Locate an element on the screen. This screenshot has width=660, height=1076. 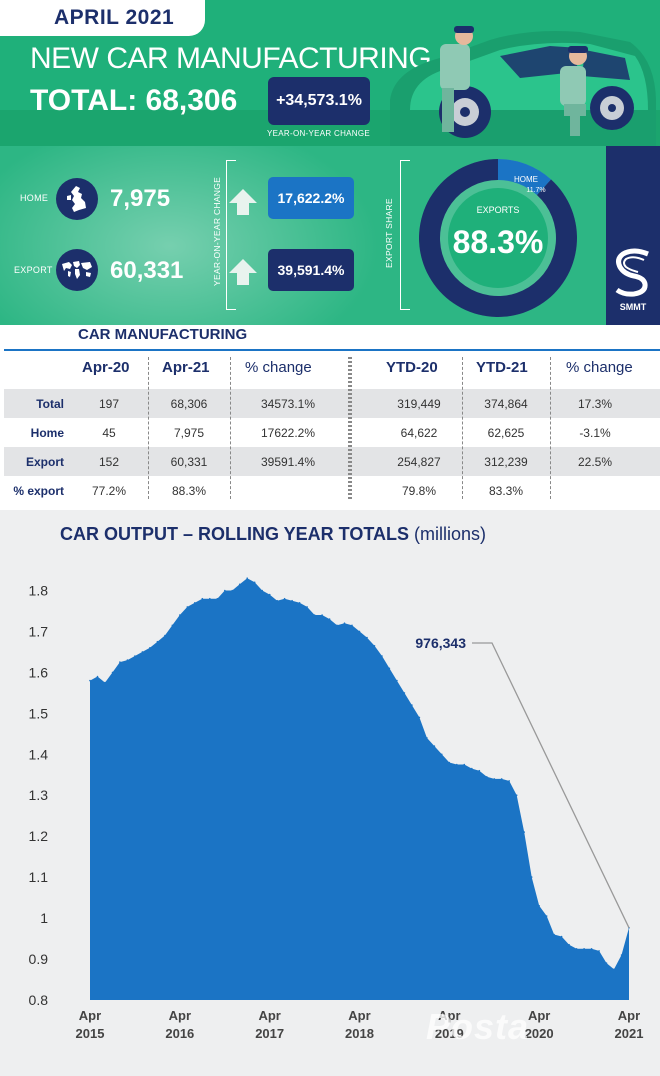
smmt-s-icon is located at coordinates (632, 272).